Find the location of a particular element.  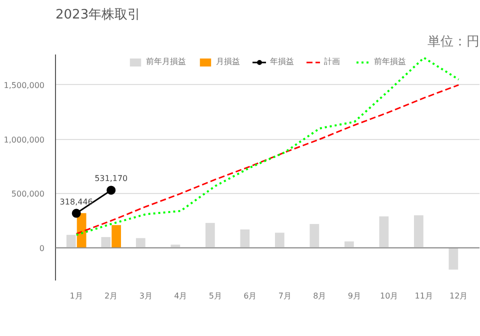

x-tick-label: 10月 is located at coordinates (389, 296).